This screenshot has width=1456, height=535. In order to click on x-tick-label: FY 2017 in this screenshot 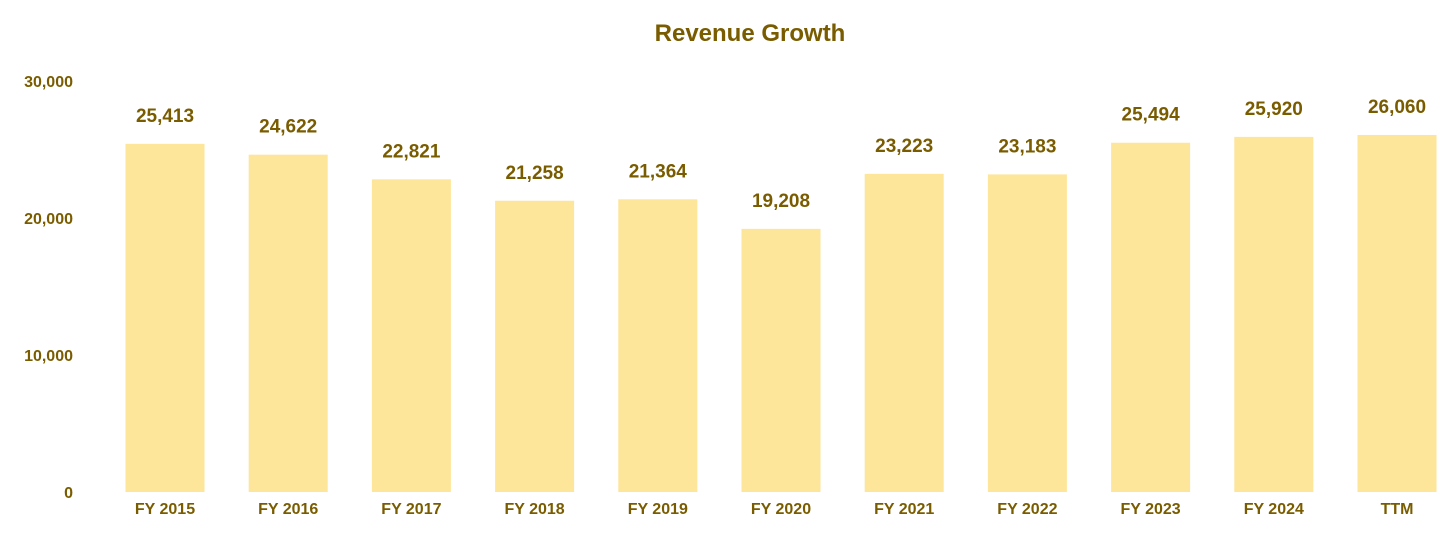, I will do `click(411, 509)`.